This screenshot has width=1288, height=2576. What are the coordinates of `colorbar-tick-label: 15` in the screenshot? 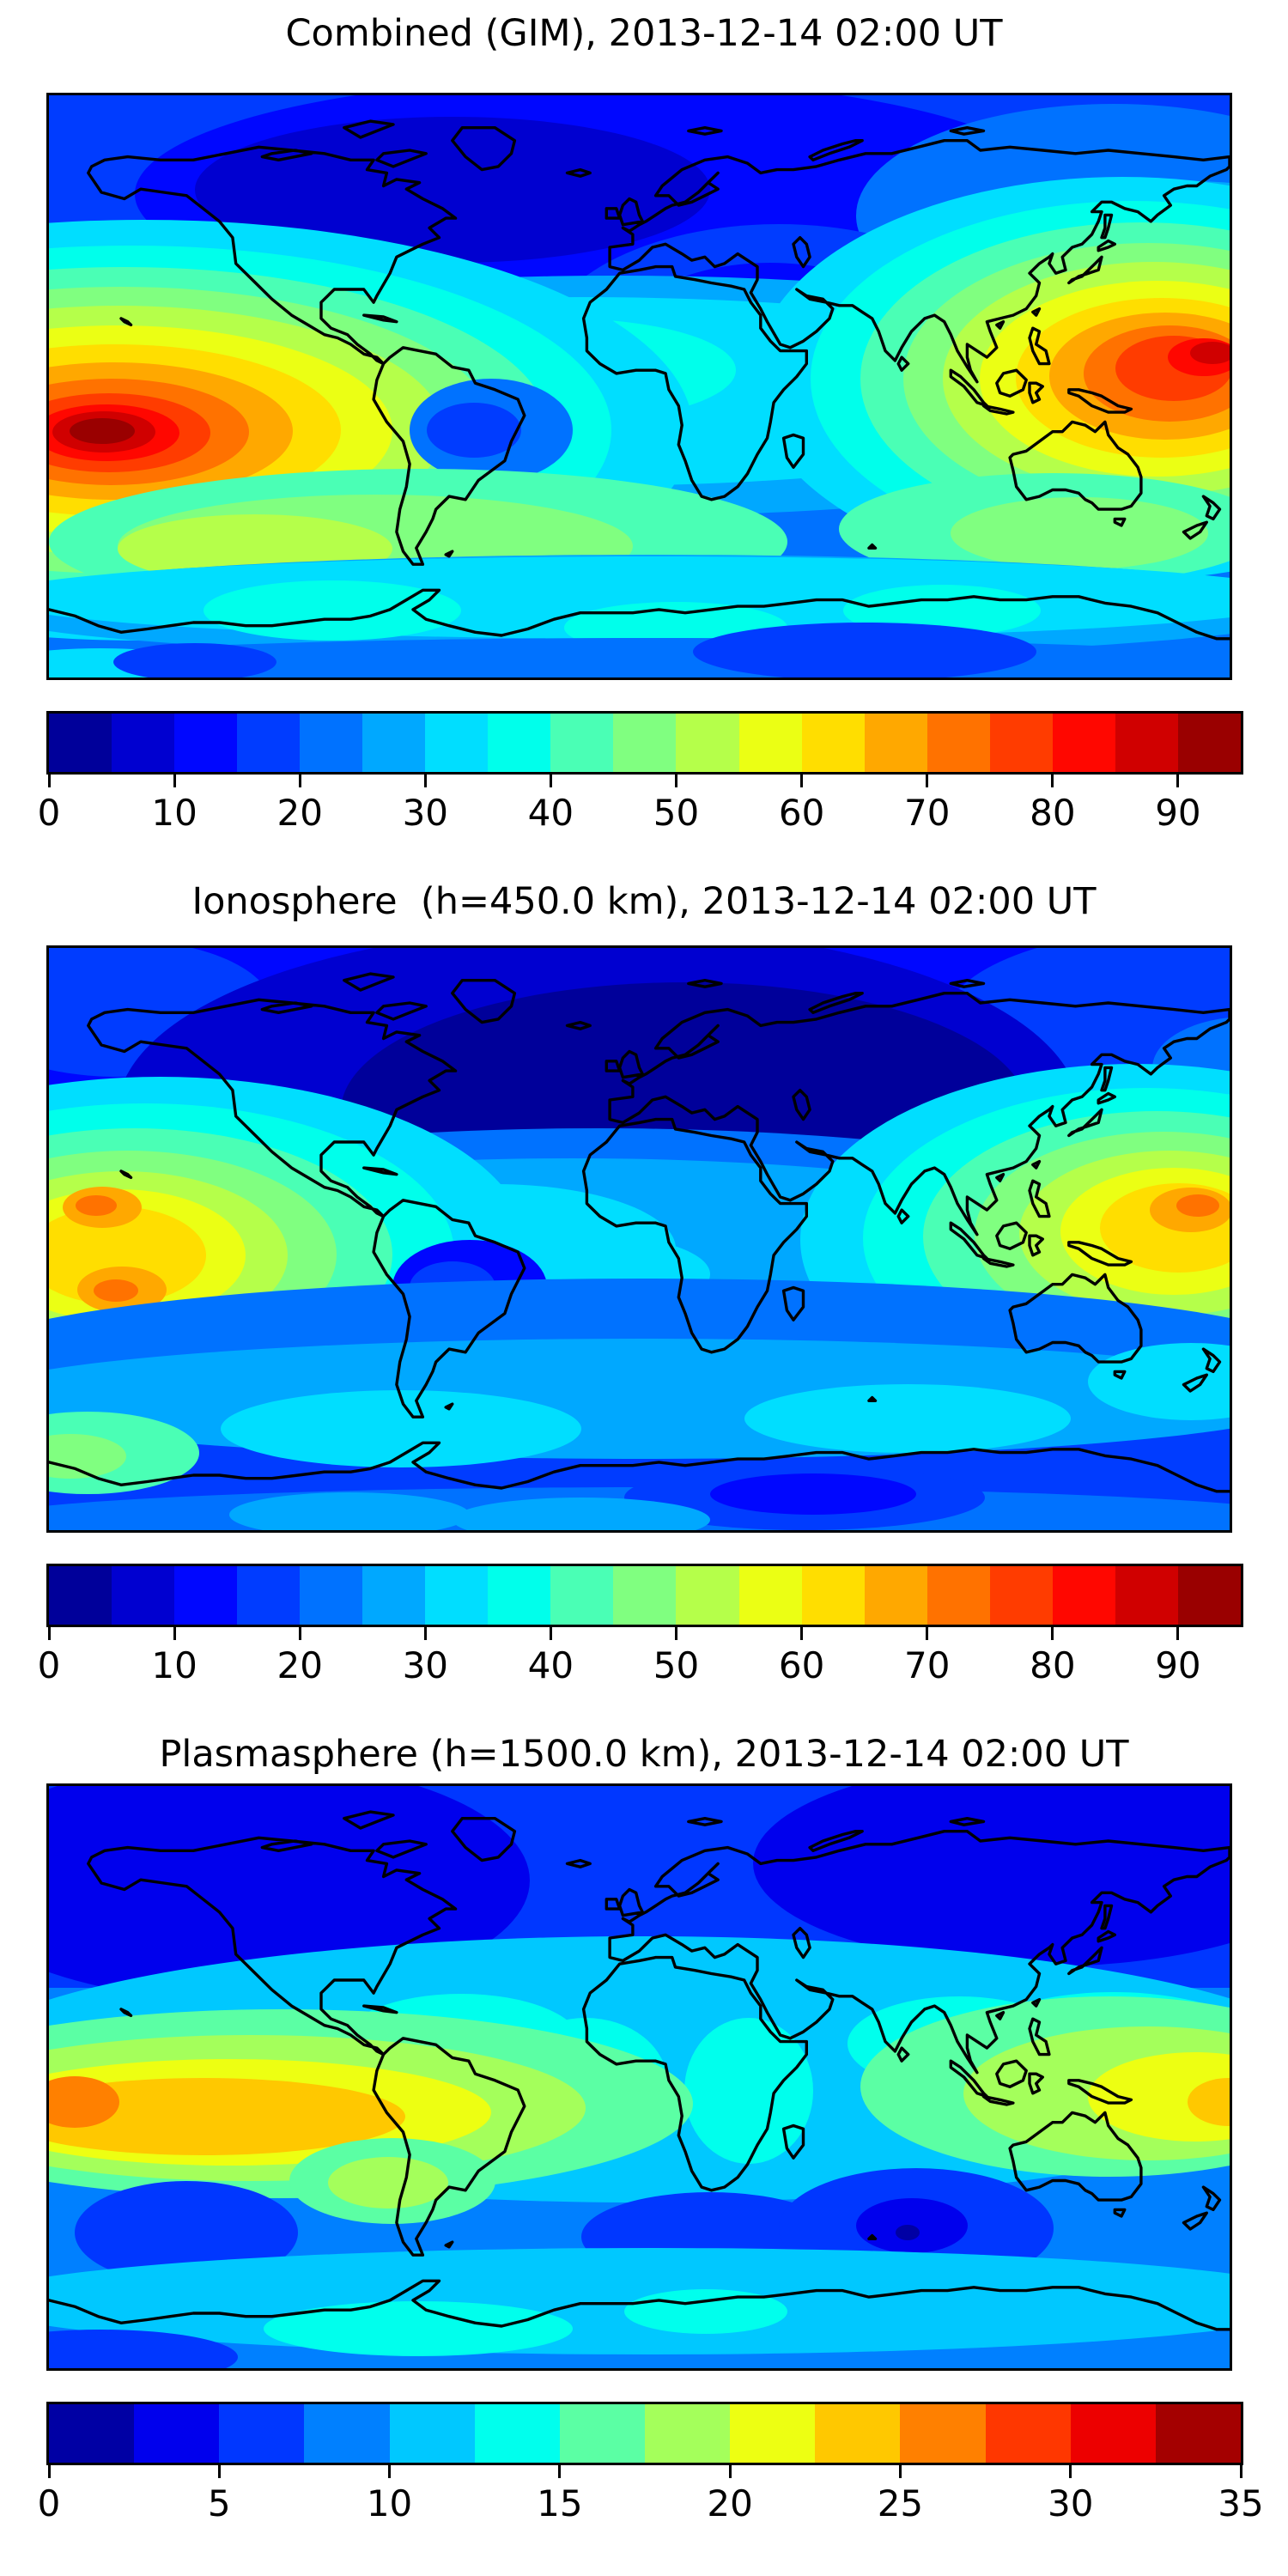 It's located at (560, 2503).